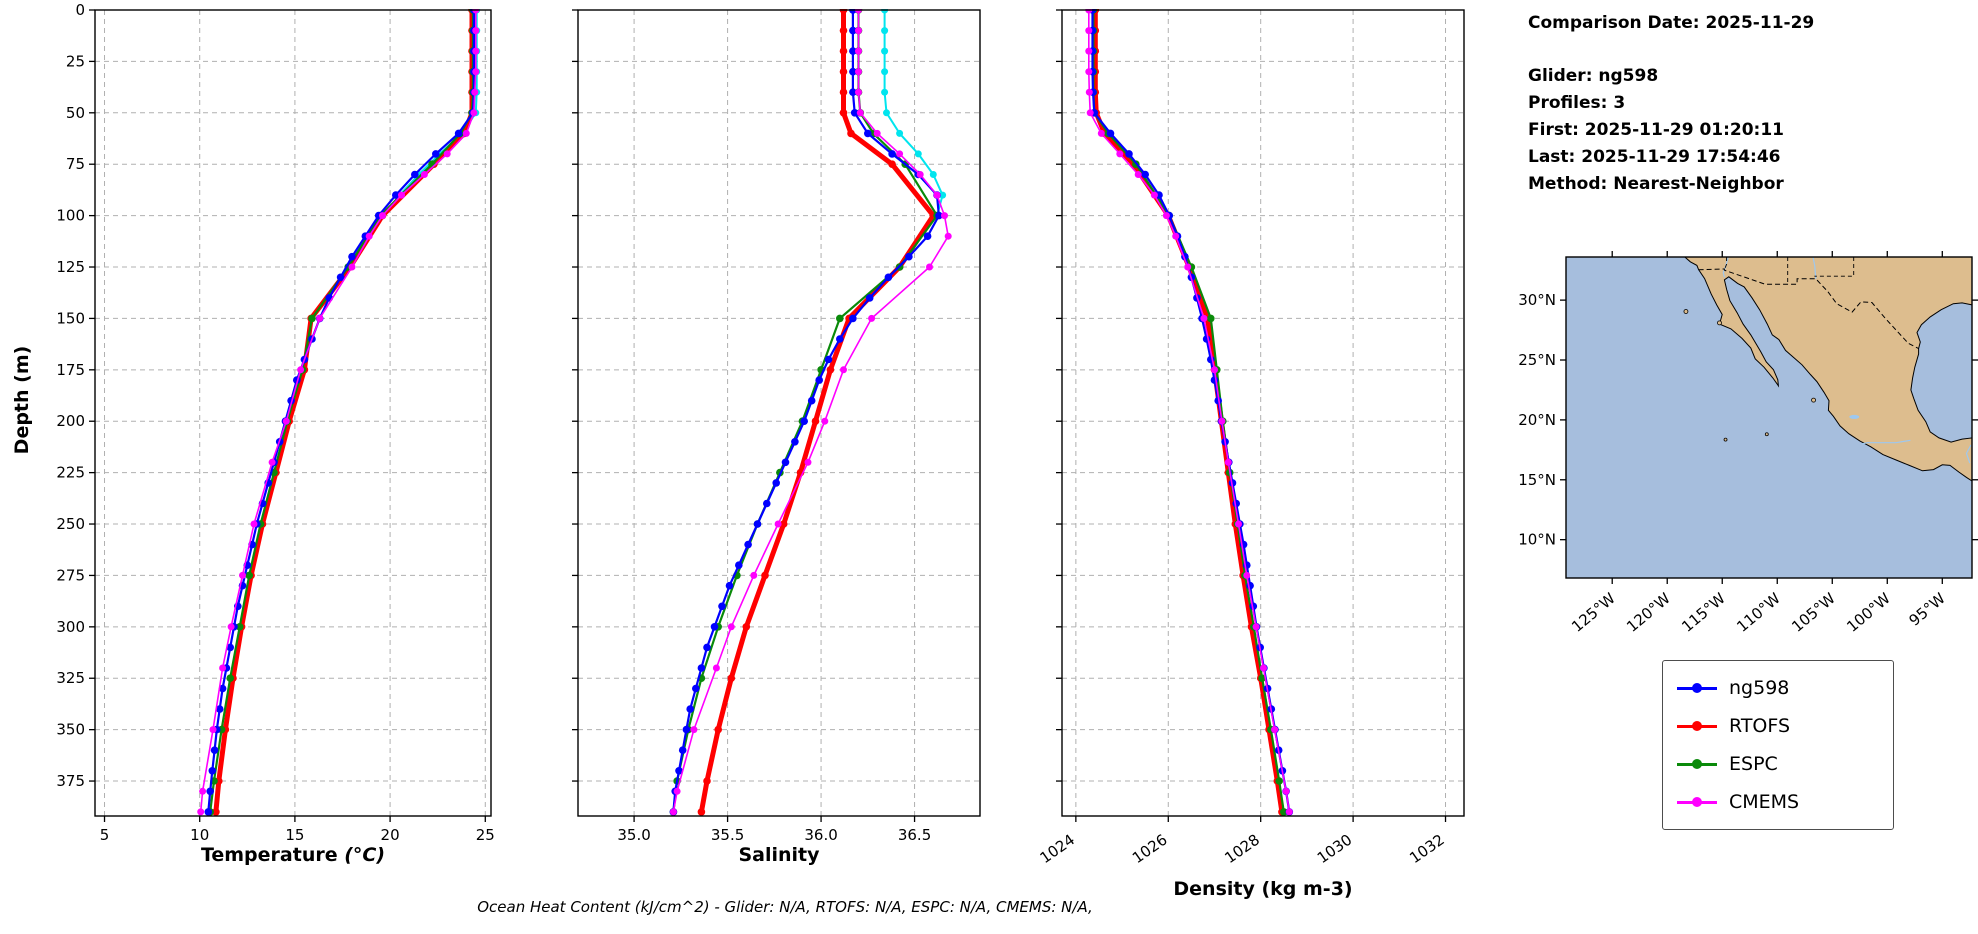  What do you see at coordinates (70, 370) in the screenshot?
I see `y-tick-label: 175` at bounding box center [70, 370].